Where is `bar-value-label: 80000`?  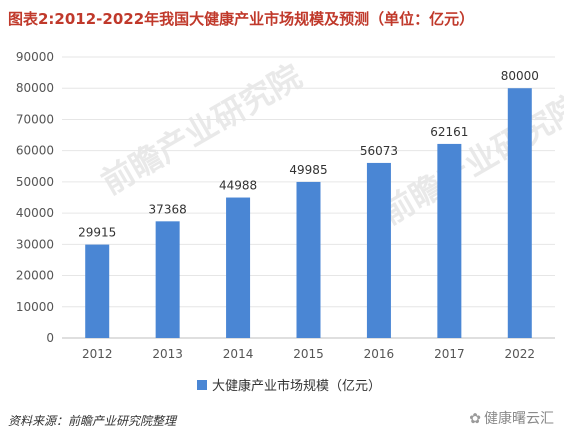
bar-value-label: 80000 is located at coordinates (520, 76).